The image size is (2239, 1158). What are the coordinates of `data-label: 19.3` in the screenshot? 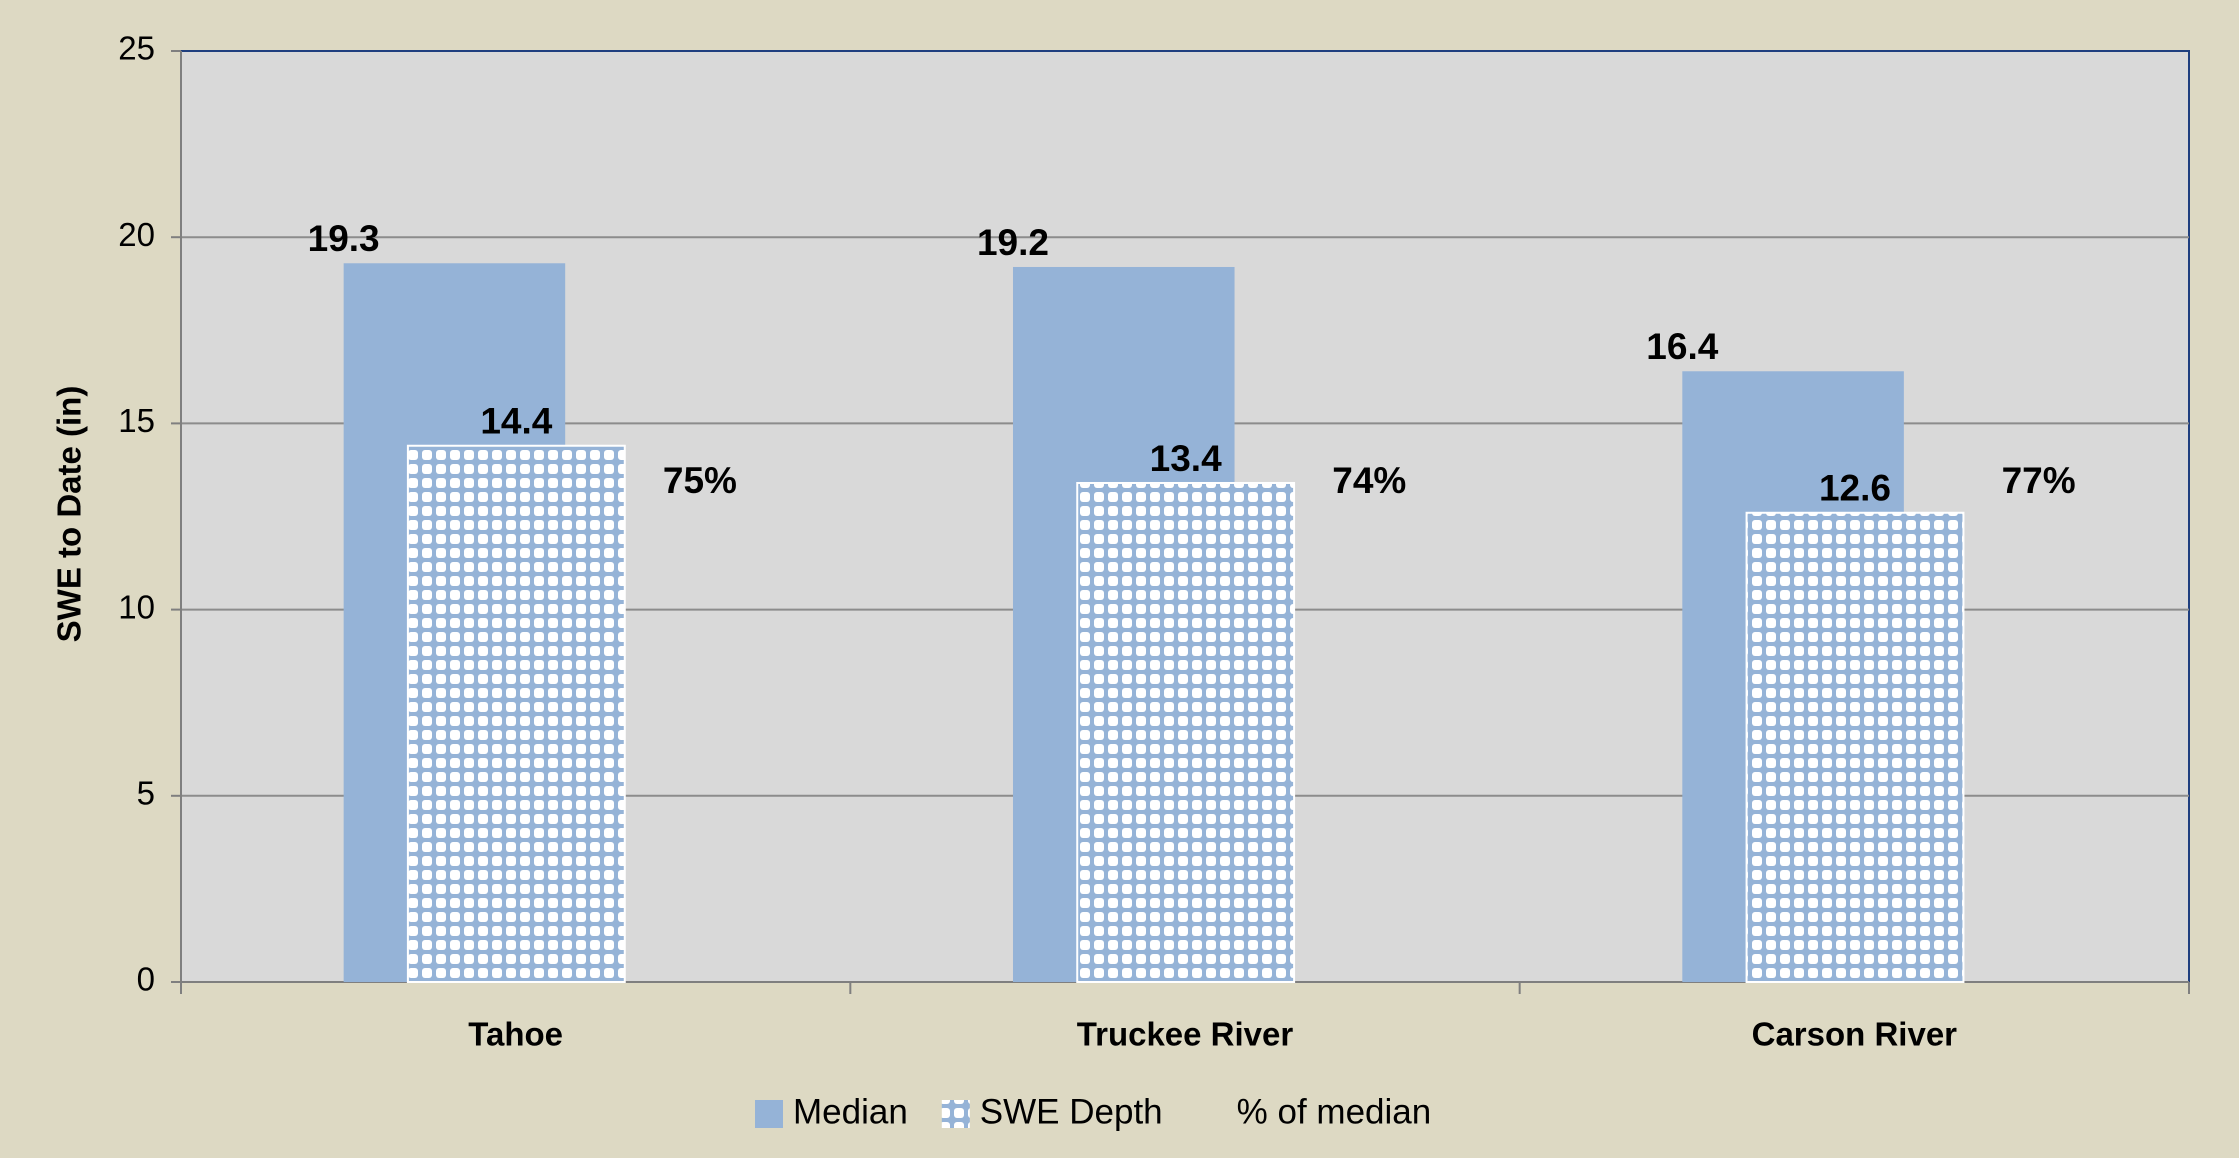 It's located at (344, 238).